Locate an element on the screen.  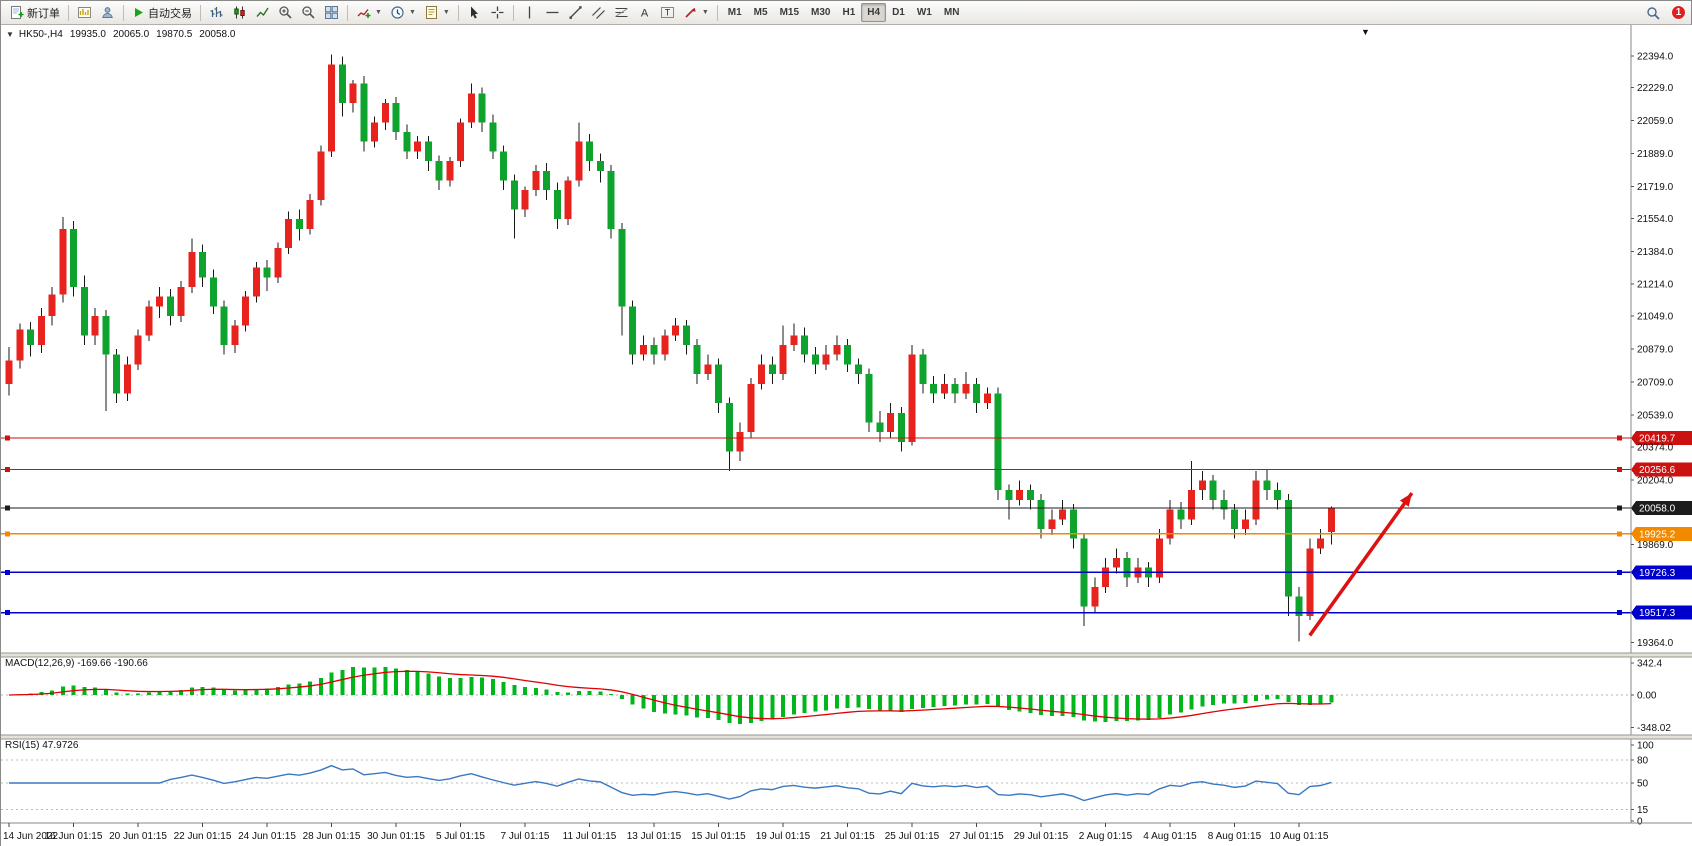
chart-window-icon is located at coordinates (84, 12).